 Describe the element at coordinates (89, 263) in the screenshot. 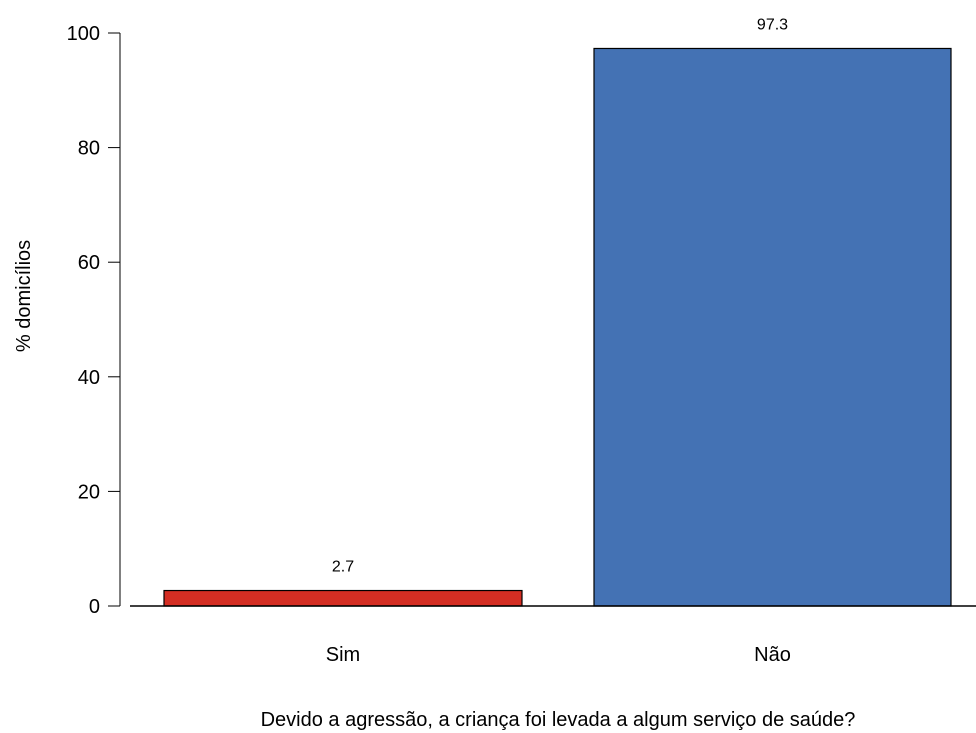

I see `y-tick-label-3: 60` at that location.